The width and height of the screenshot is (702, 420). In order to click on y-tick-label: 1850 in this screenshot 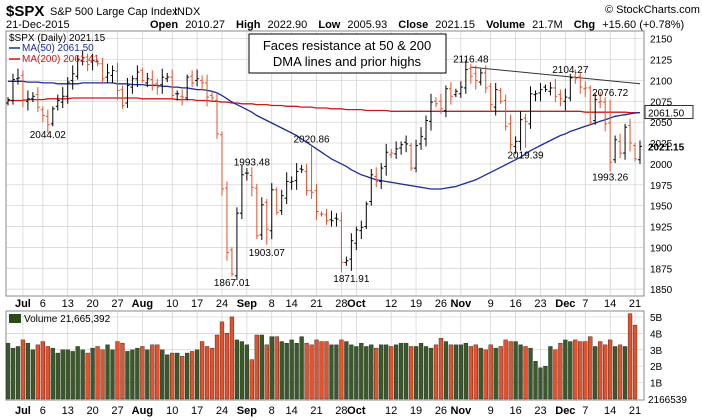, I will do `click(661, 290)`.